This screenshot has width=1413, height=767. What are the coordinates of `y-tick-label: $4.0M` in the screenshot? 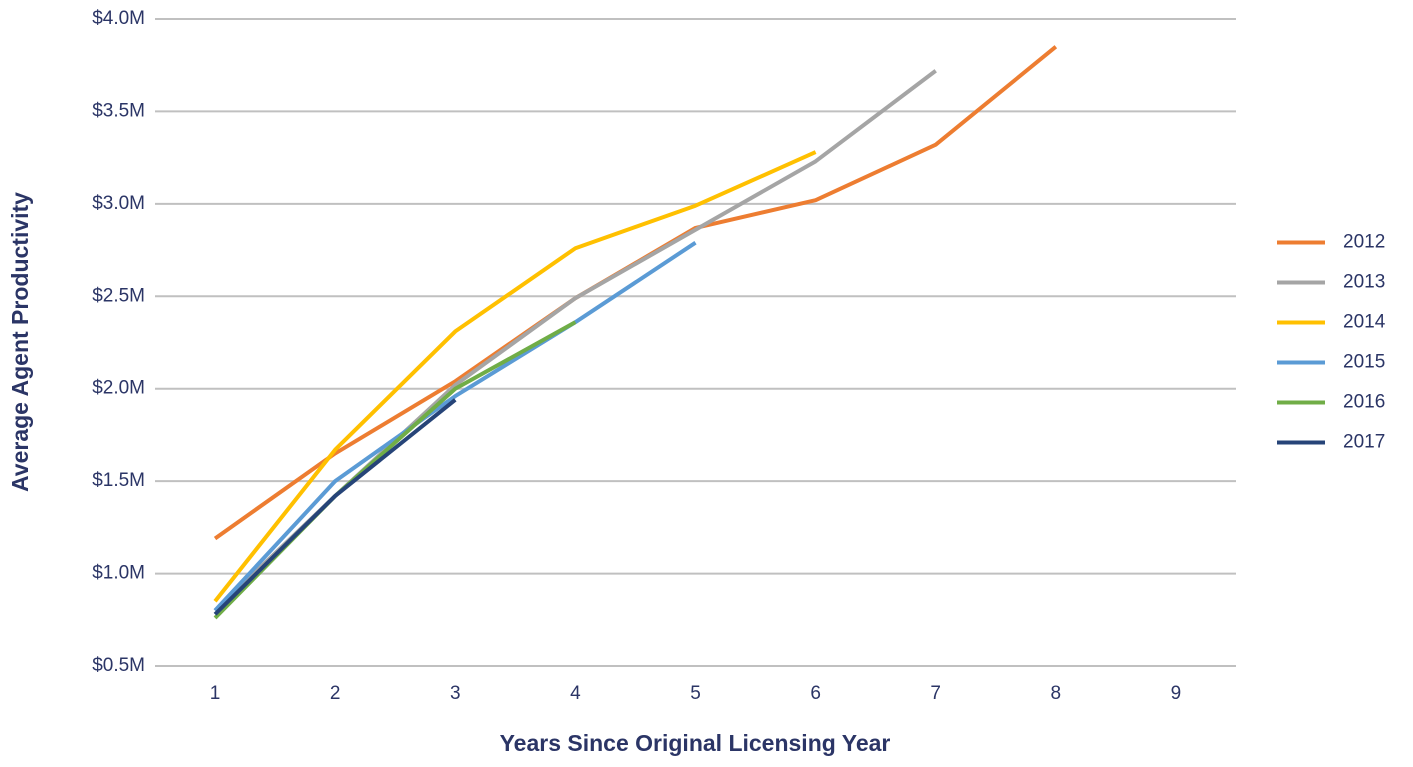 It's located at (118, 18).